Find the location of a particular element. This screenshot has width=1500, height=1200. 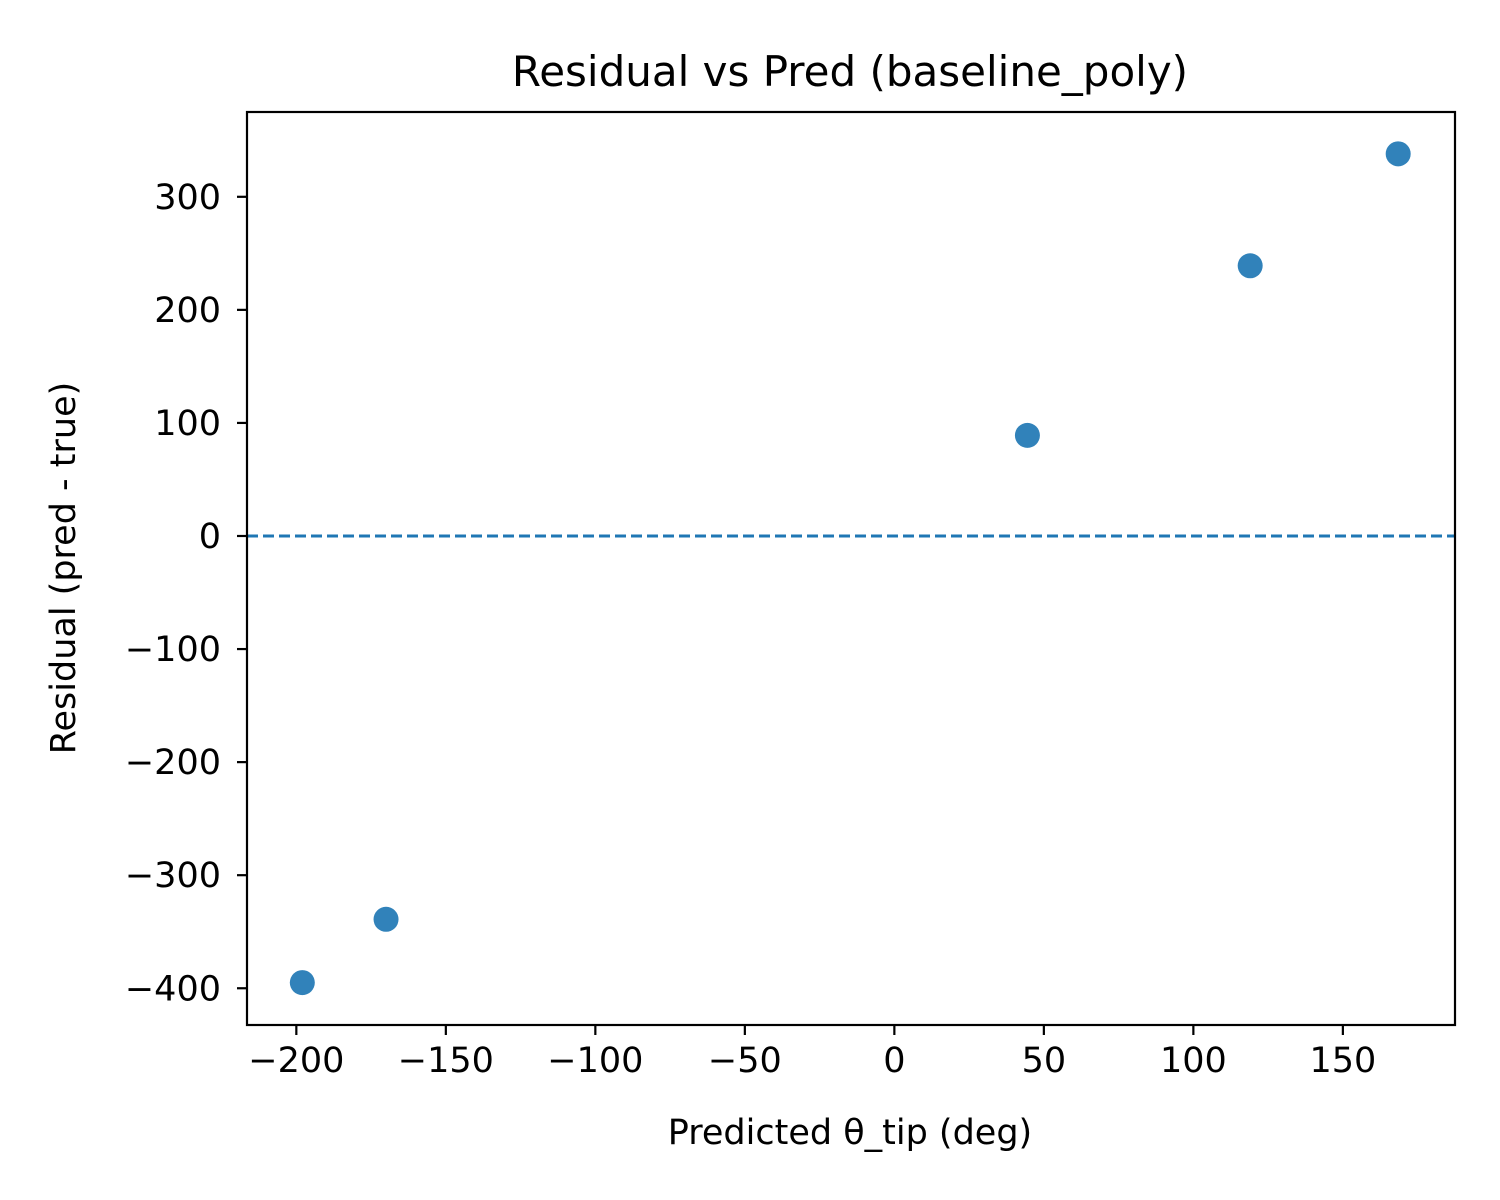

y-tick-label: 0 is located at coordinates (210, 537).